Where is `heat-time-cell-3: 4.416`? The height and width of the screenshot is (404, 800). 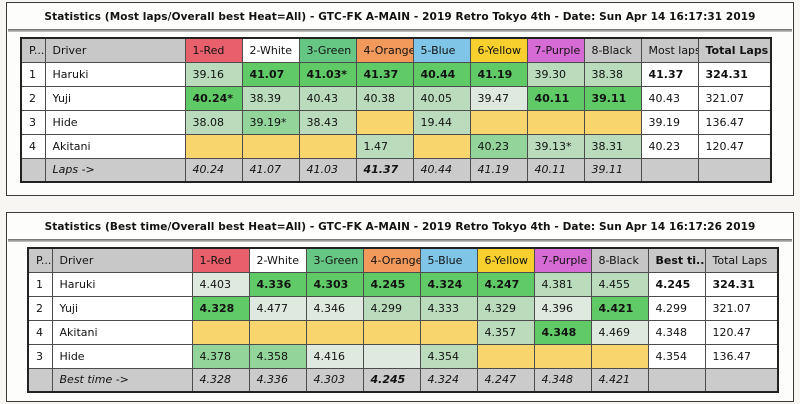
heat-time-cell-3: 4.416 is located at coordinates (334, 356).